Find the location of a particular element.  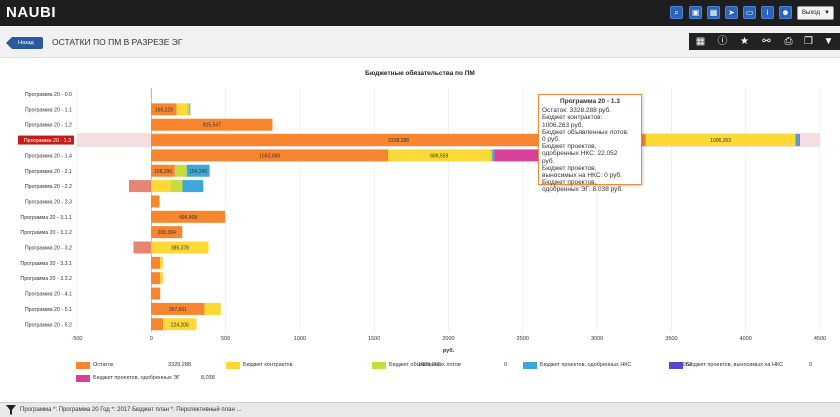

bar-data-label: 1593,069 is located at coordinates (269, 156).